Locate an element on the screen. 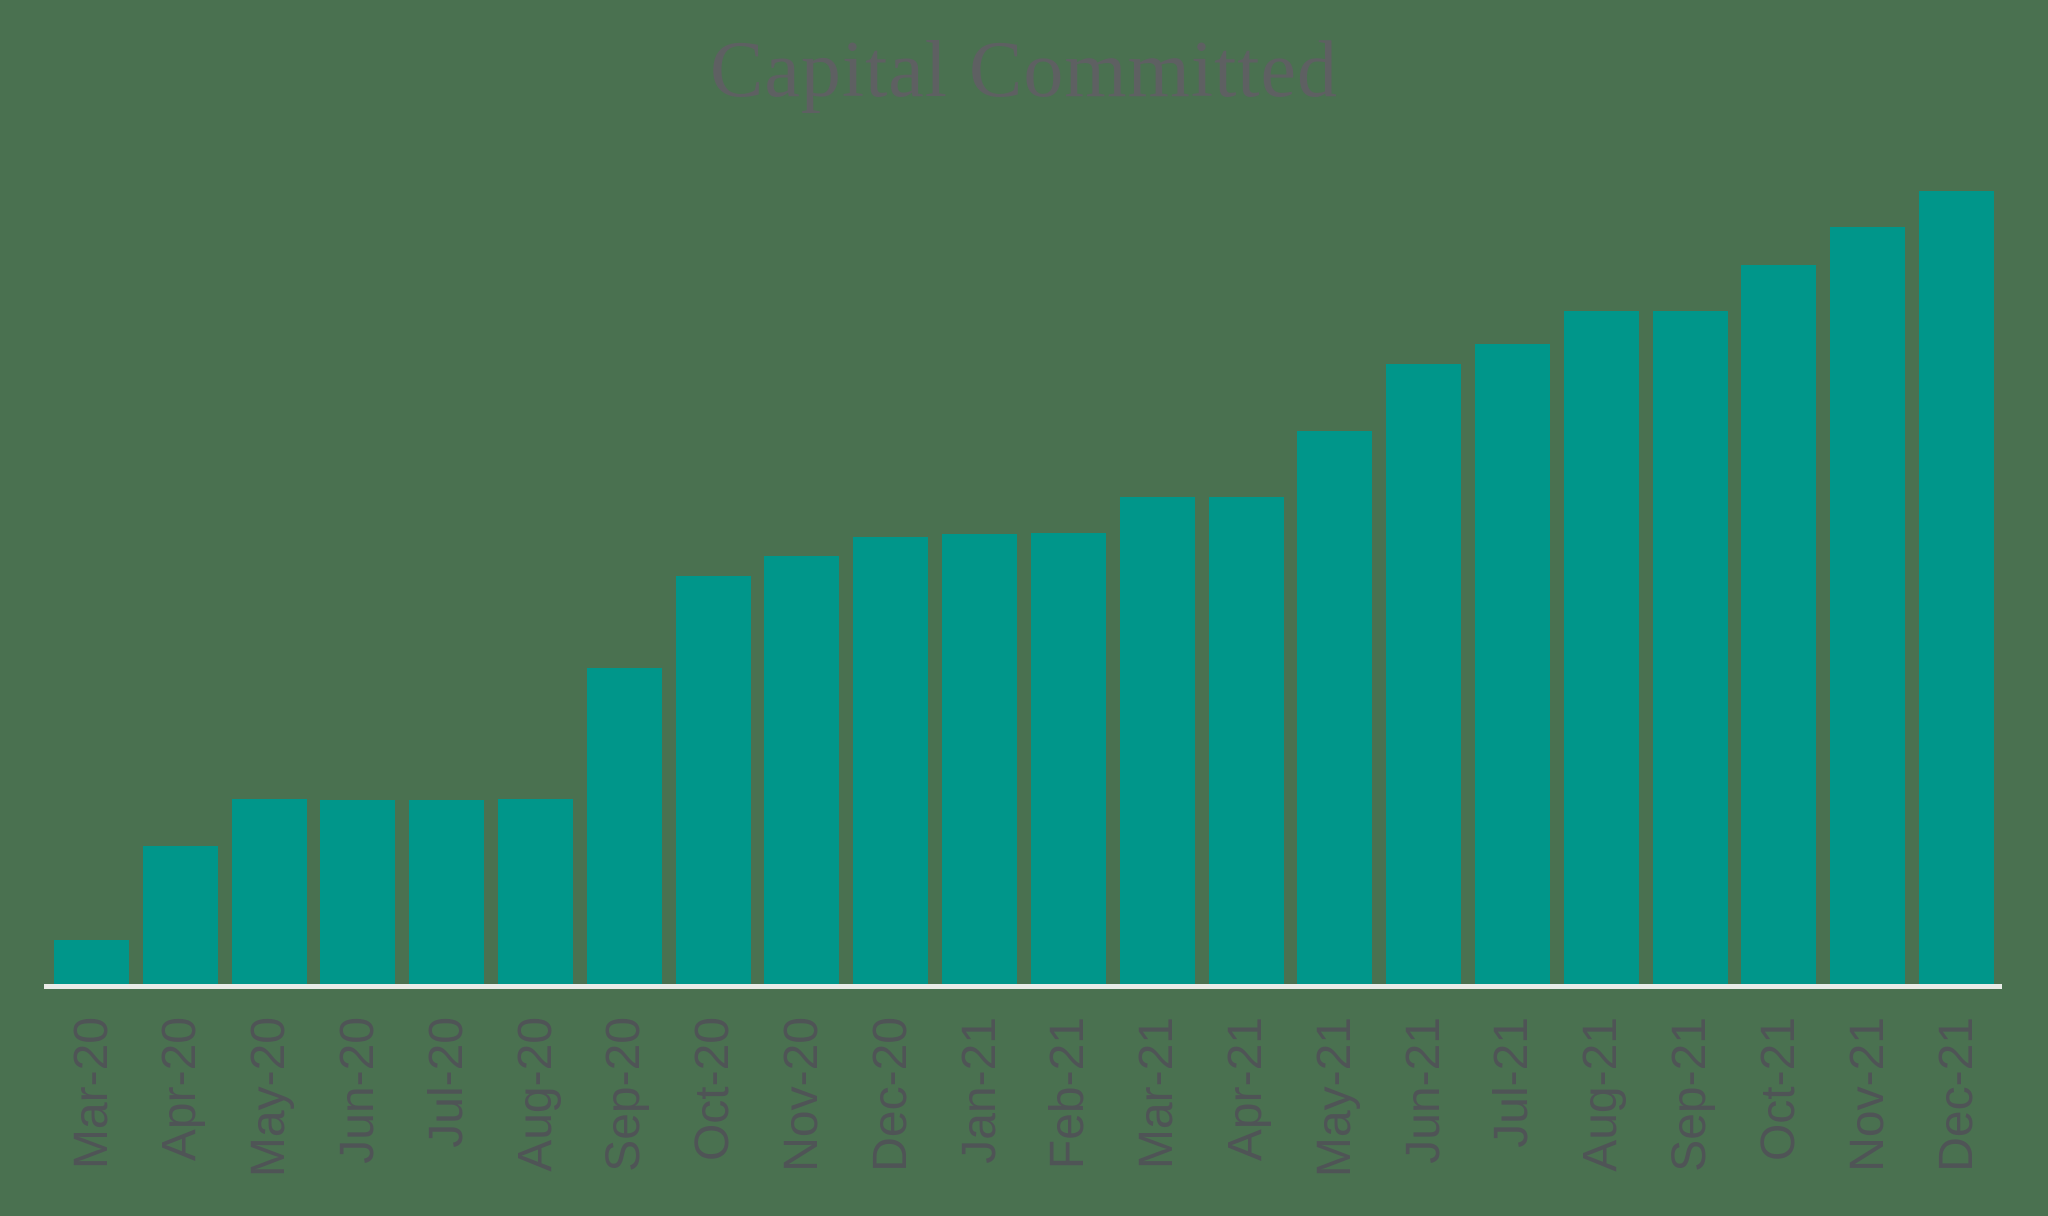  x-tick-label-oct-21: Oct-21 is located at coordinates (1778, 1089).